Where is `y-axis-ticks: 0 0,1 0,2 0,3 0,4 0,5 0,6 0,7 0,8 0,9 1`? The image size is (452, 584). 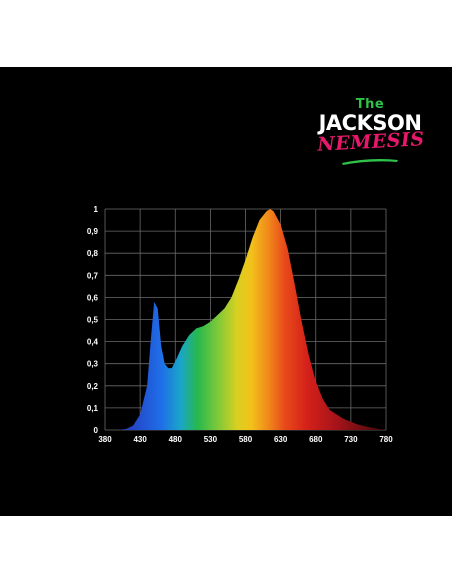
y-axis-ticks: 0 0,1 0,2 0,3 0,4 0,5 0,6 0,7 0,8 0,9 1 is located at coordinates (93, 320).